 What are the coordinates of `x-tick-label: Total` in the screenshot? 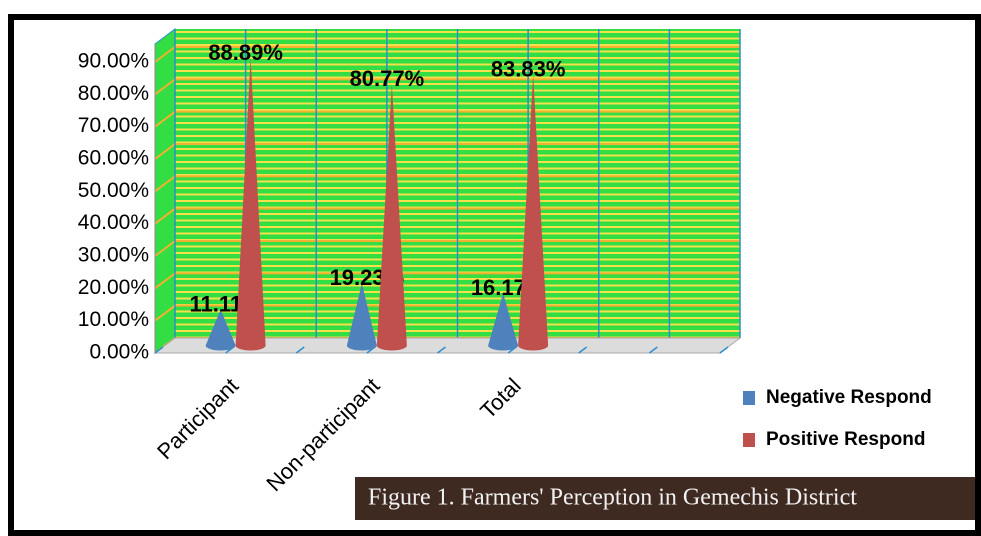 It's located at (500, 398).